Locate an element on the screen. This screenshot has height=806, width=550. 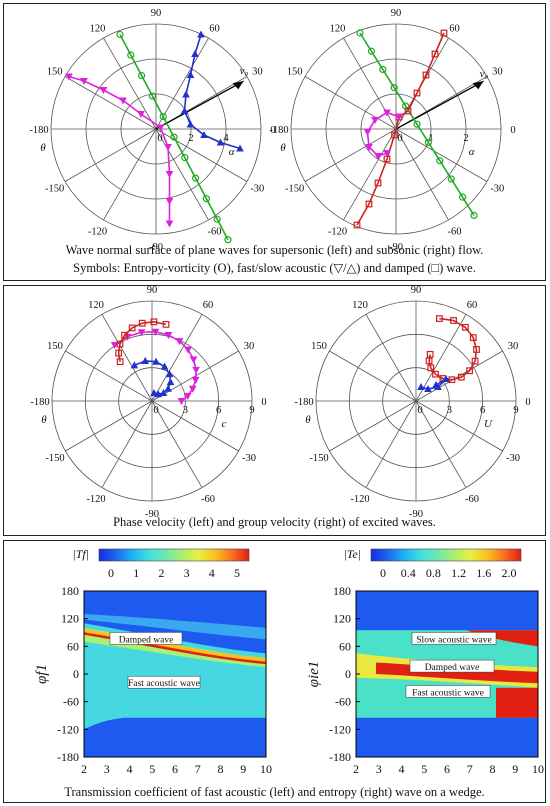
y-label: φie1 is located at coordinates (314, 674).